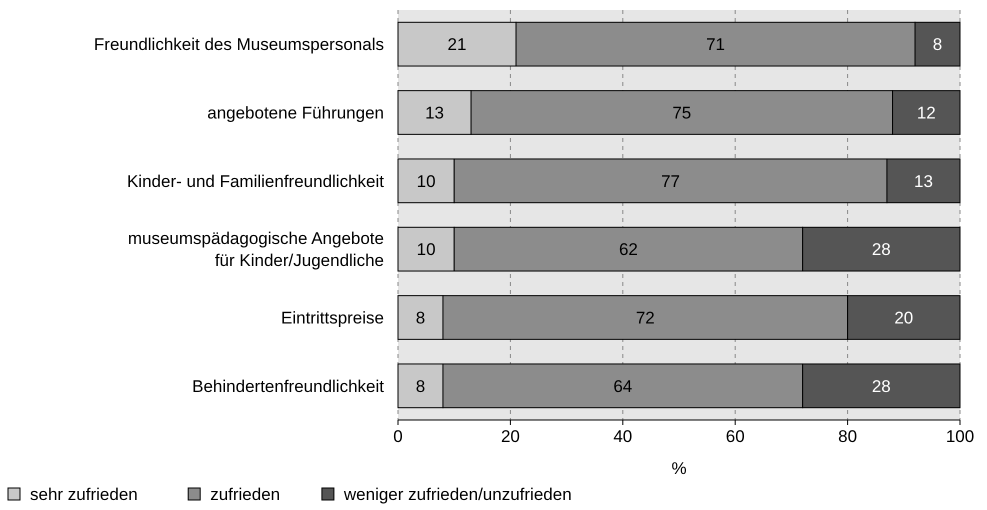  I want to click on x-tick-label: 100, so click(960, 436).